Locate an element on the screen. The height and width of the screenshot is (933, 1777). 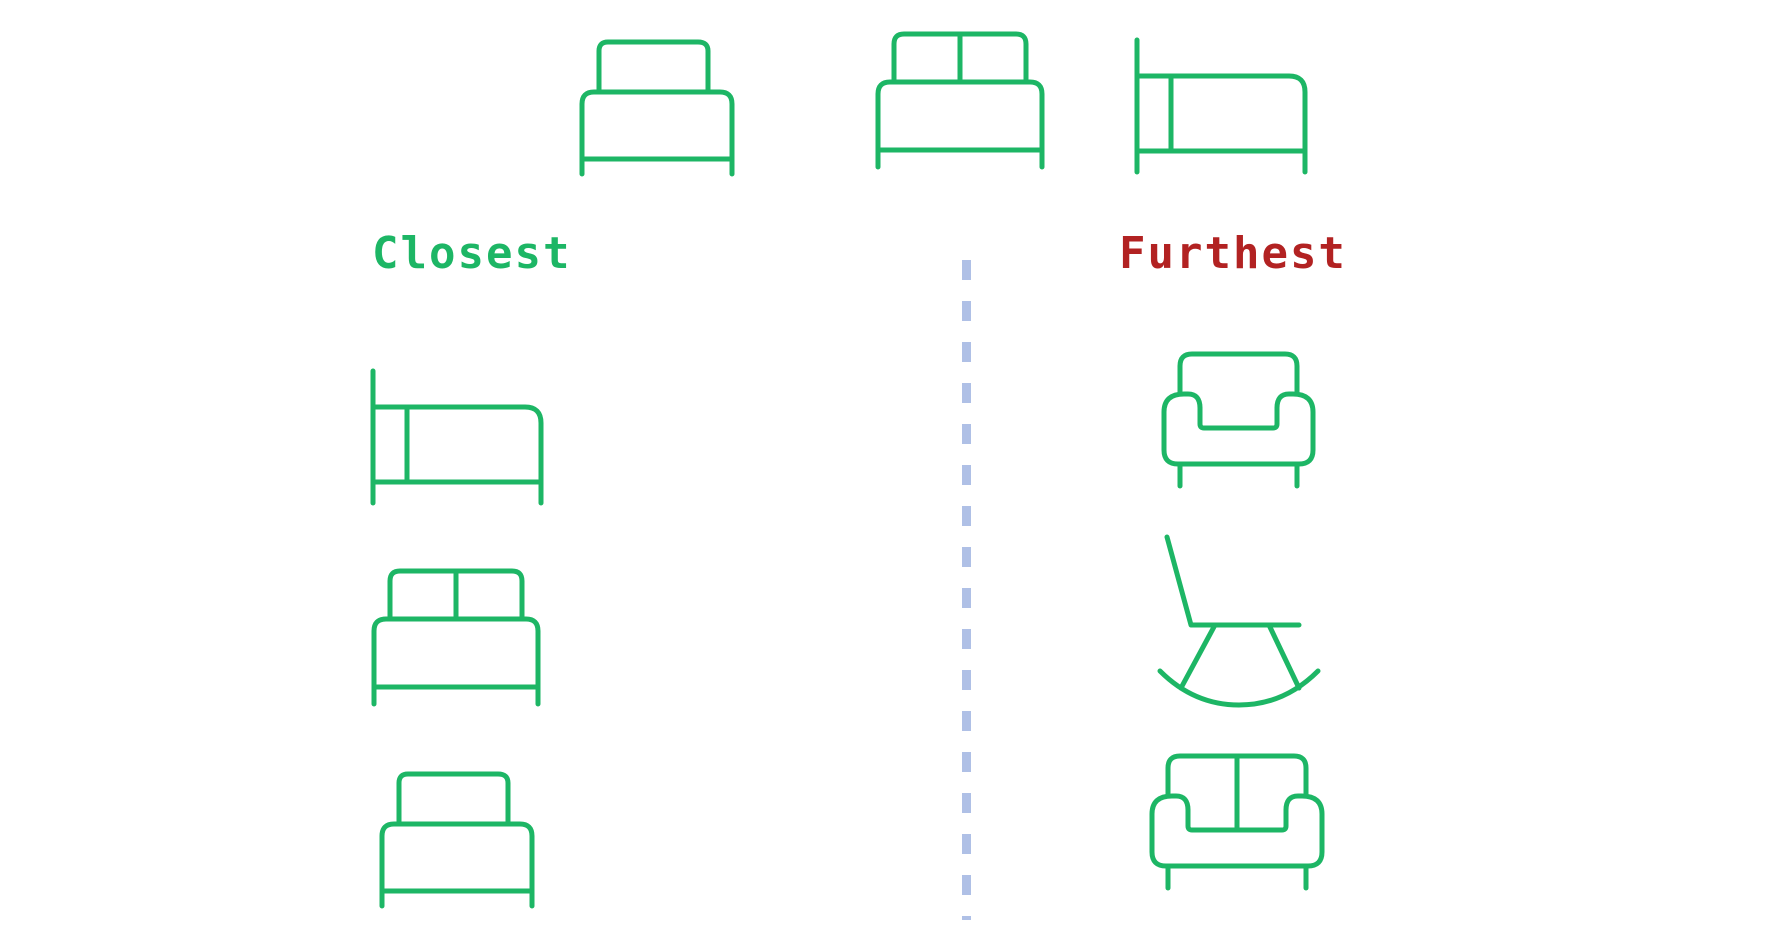
loveseat-outline is located at coordinates (1237, 822).